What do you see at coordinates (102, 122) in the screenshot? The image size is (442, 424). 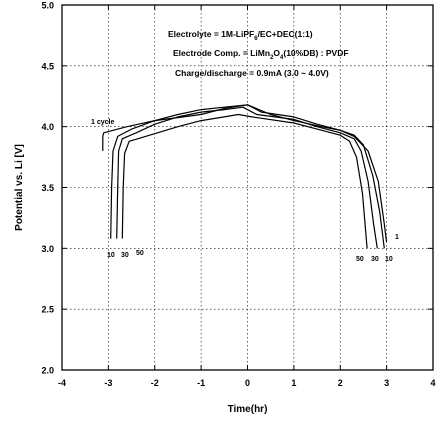 I see `cycle-label-first: 1 cycle` at bounding box center [102, 122].